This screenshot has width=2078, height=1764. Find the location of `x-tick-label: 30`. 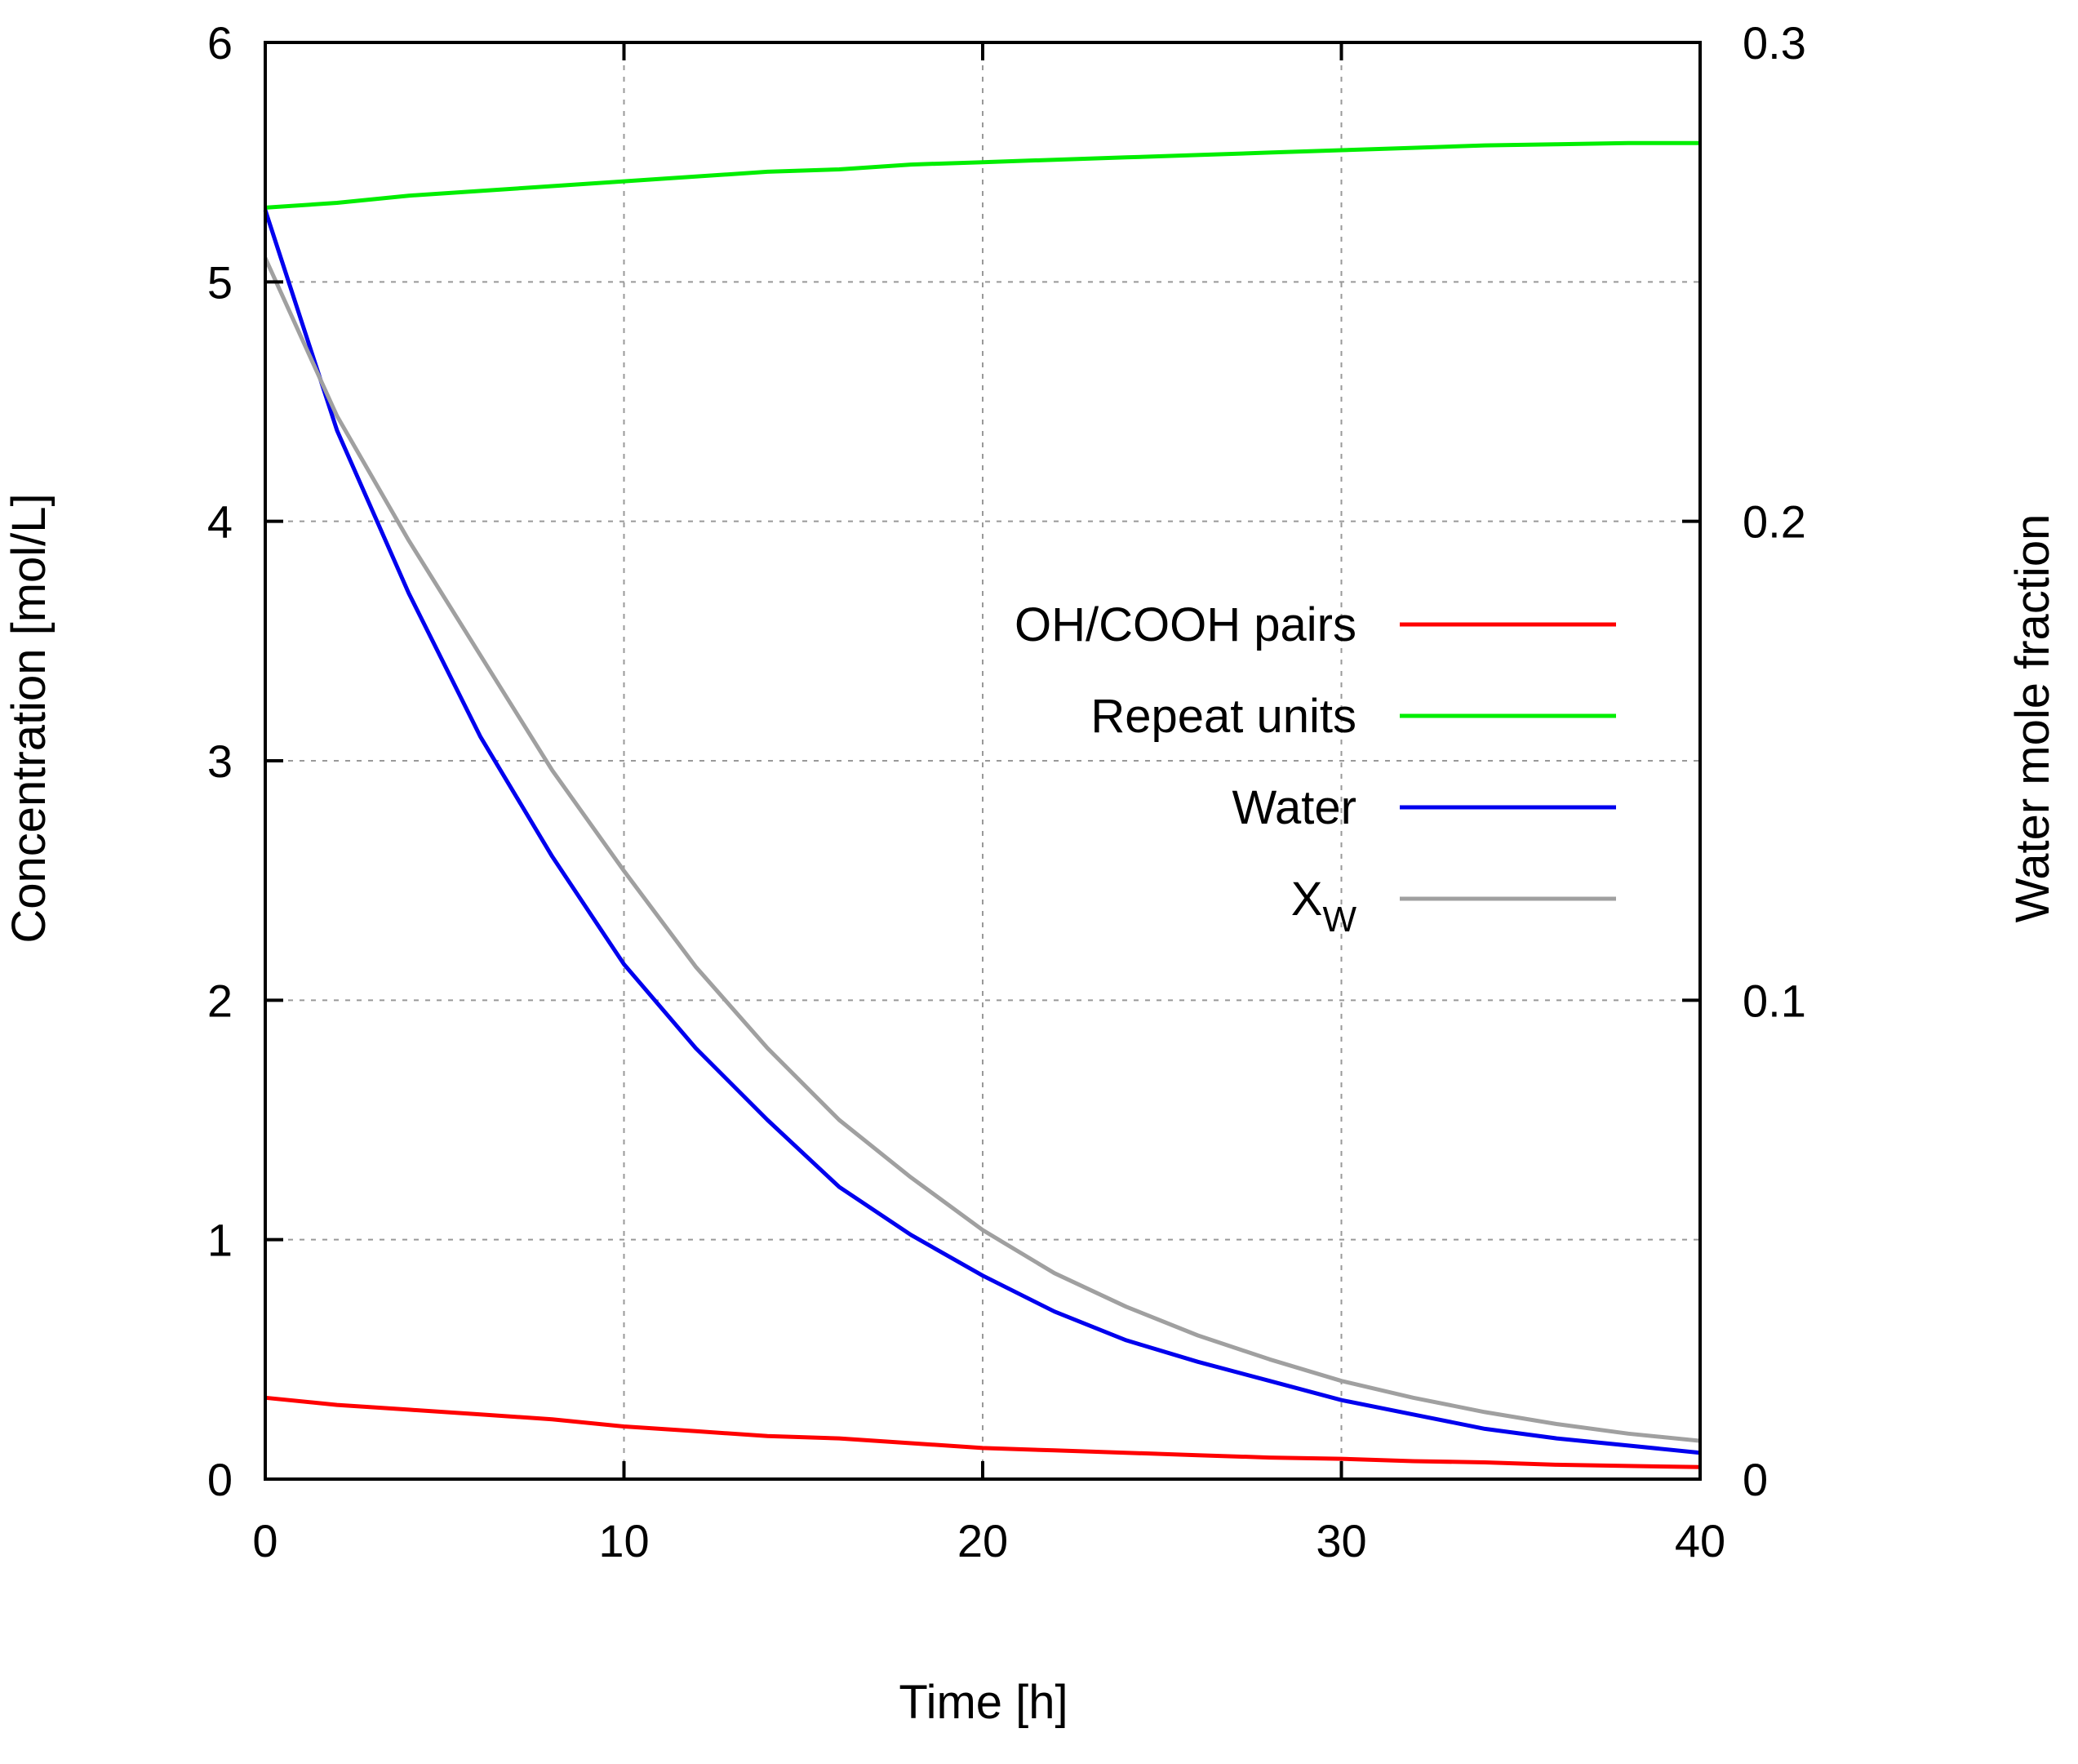

x-tick-label: 30 is located at coordinates (1341, 1540).